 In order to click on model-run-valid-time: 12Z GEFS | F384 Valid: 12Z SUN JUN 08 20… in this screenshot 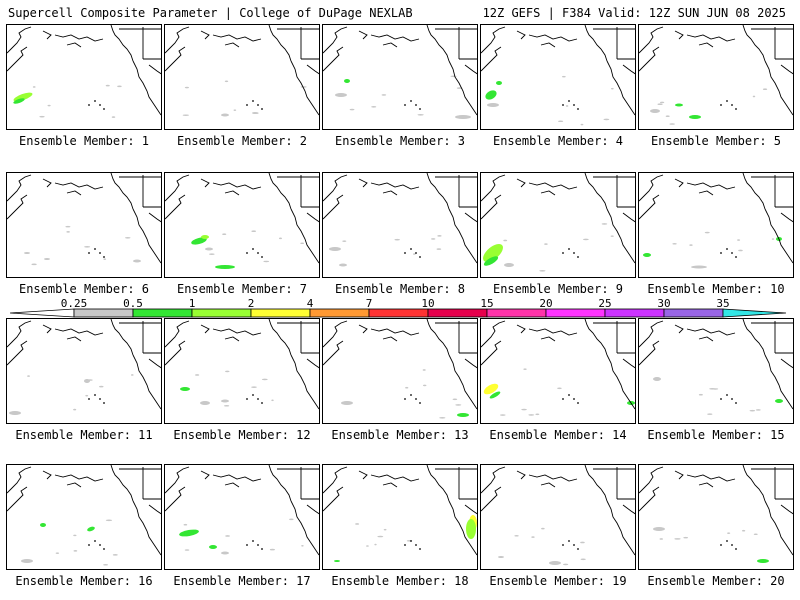, I will do `click(634, 13)`.